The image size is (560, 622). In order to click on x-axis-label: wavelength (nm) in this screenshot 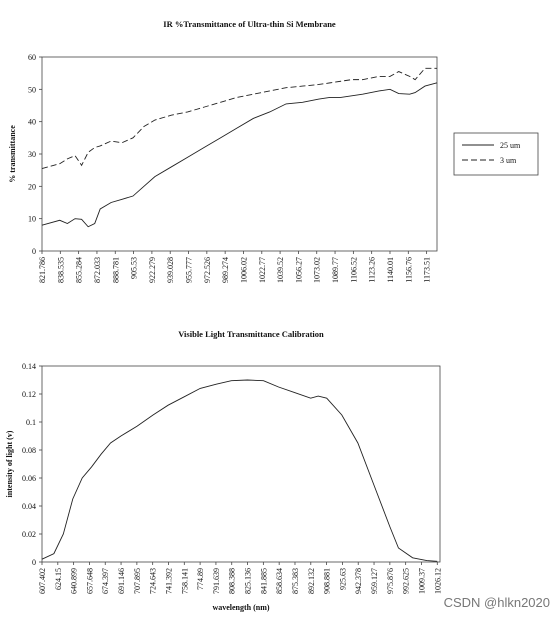, I will do `click(240, 607)`.